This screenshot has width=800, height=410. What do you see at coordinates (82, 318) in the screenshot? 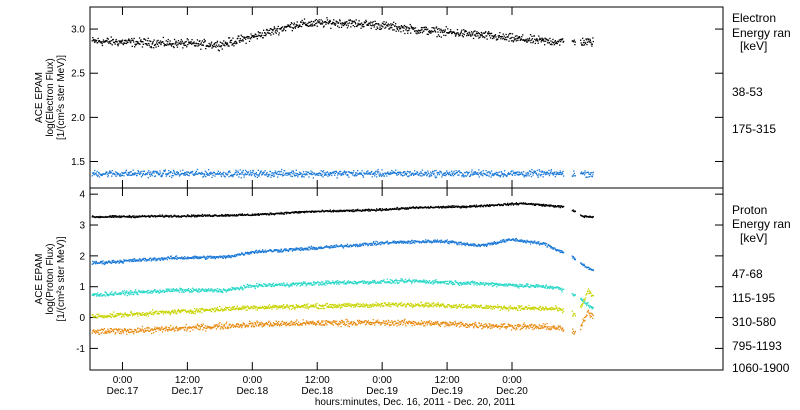
I see `y-tick-label: 0` at bounding box center [82, 318].